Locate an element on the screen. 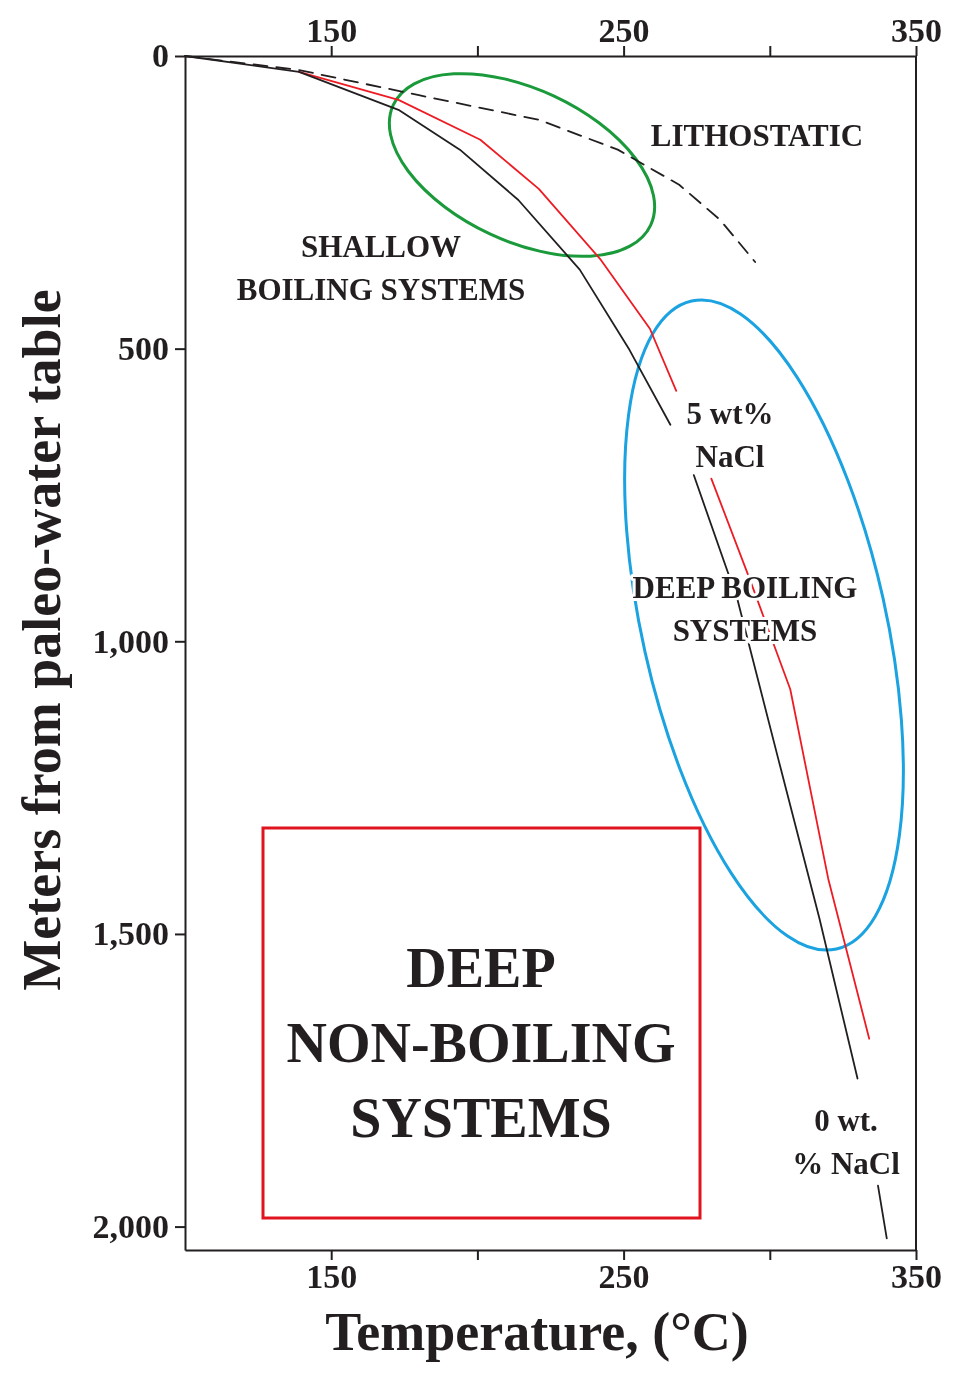 Image resolution: width=953 pixels, height=1374 pixels. x2-tick-label: 250 is located at coordinates (624, 1277).